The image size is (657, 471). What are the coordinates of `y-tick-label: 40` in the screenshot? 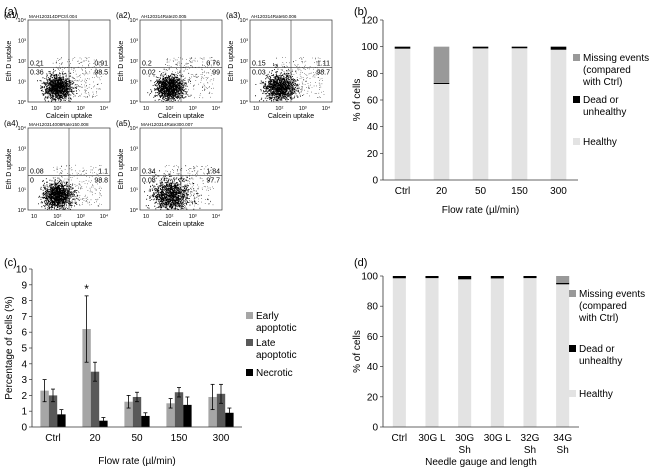 It's located at (373, 367).